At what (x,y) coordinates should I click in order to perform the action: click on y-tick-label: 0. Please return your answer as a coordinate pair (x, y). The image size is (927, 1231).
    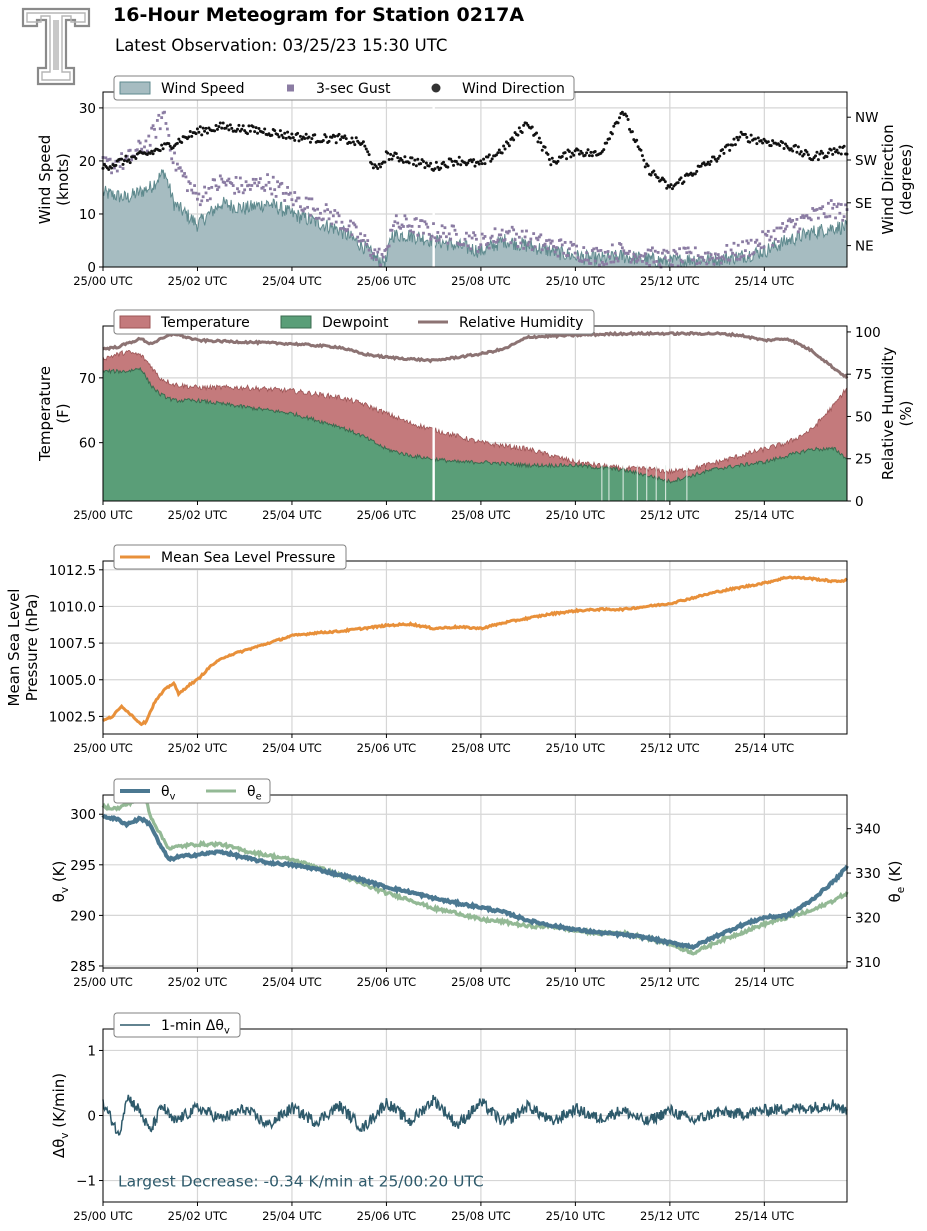
    Looking at the image, I should click on (91, 268).